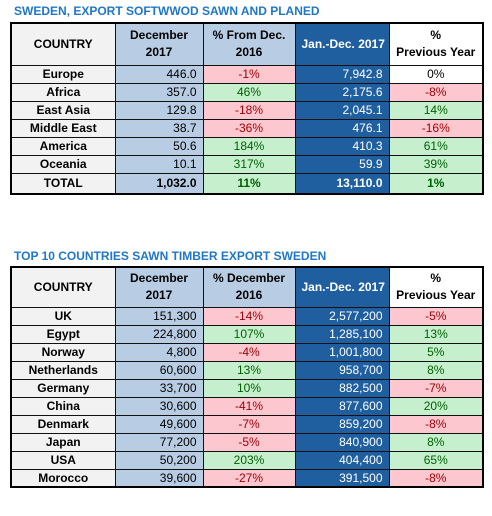 This screenshot has width=492, height=516. What do you see at coordinates (342, 406) in the screenshot?
I see `jan-dec-cell: 877,600` at bounding box center [342, 406].